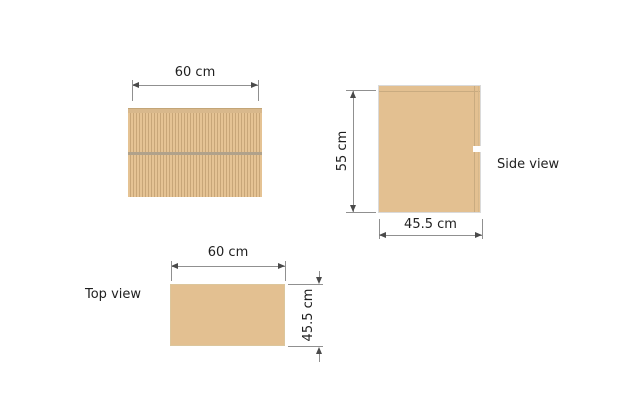 The height and width of the screenshot is (416, 642). What do you see at coordinates (361, 212) in the screenshot?
I see `side-height-extension-line-bottom` at bounding box center [361, 212].